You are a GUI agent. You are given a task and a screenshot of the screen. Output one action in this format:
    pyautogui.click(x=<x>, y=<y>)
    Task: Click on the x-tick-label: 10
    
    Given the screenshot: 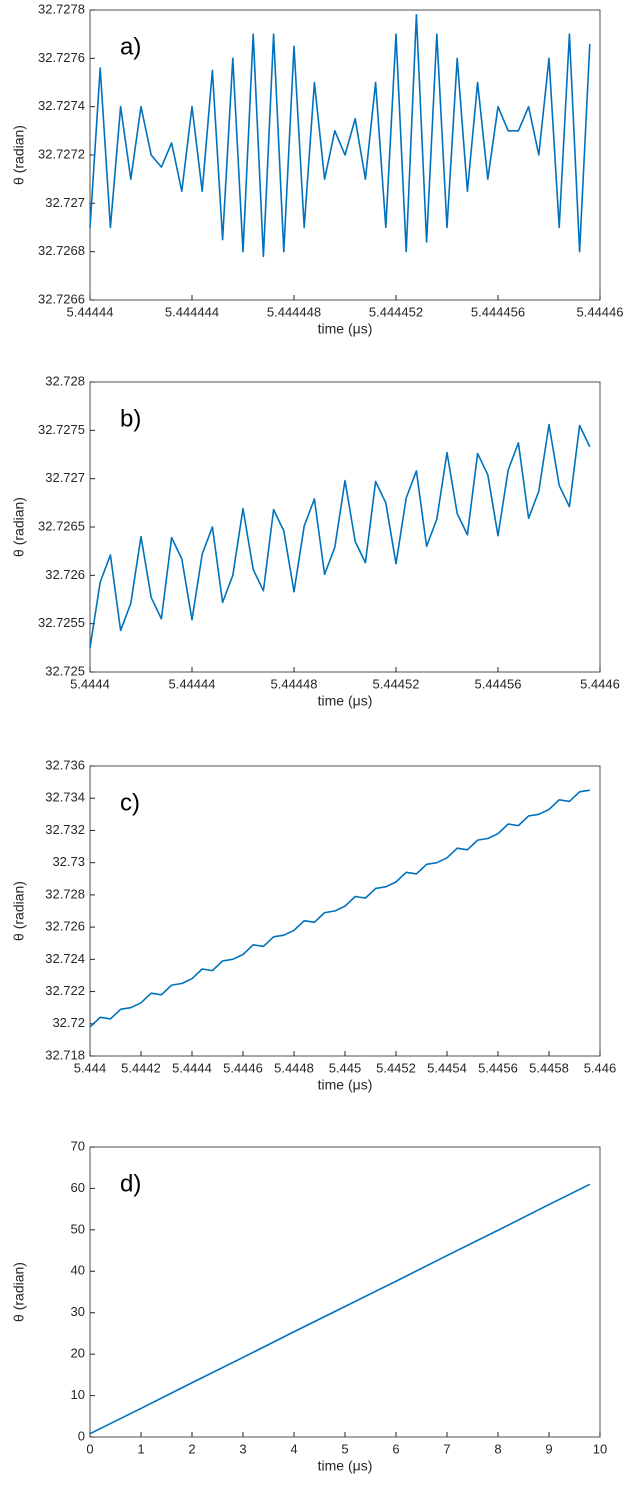 What is the action you would take?
    pyautogui.click(x=600, y=1448)
    